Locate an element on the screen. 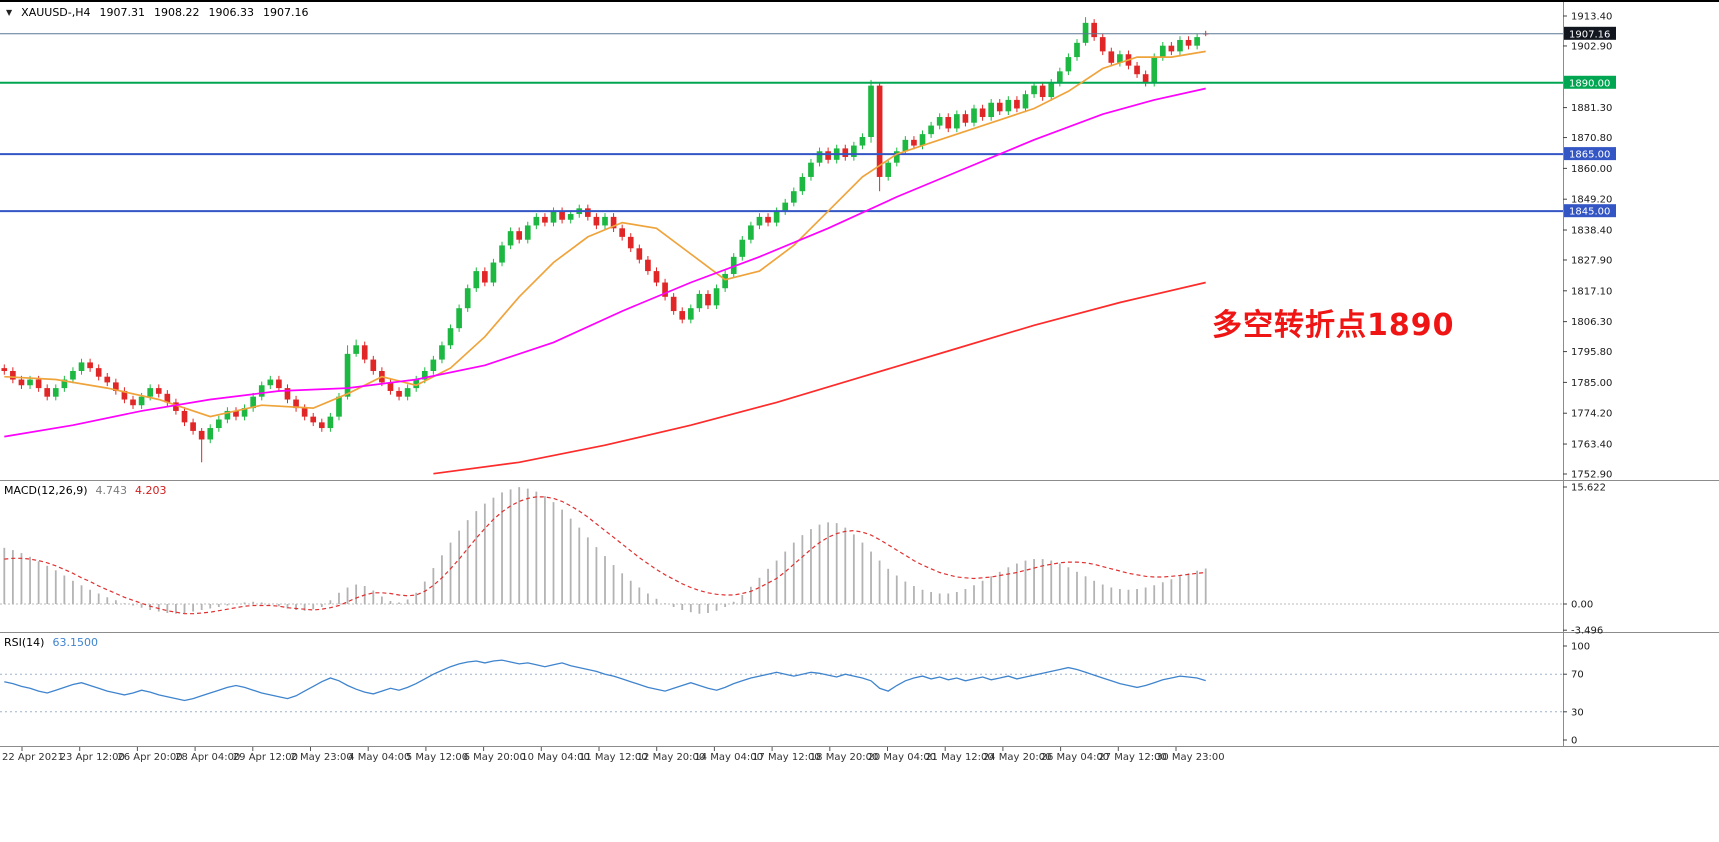 The height and width of the screenshot is (842, 1719). svg-text: 26 May 04:00 is located at coordinates (1075, 757).